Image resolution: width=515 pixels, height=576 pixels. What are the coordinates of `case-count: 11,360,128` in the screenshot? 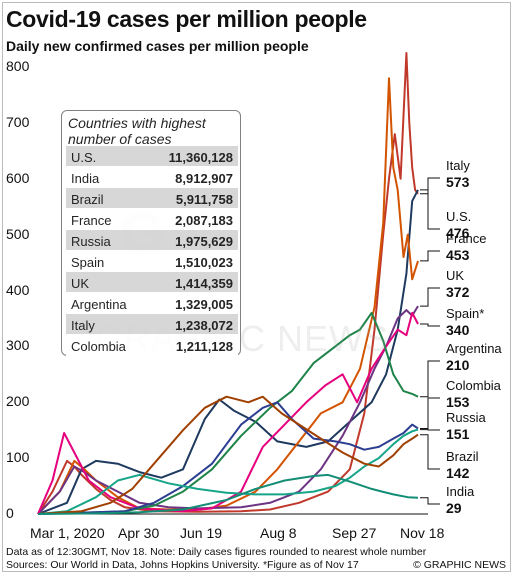 It's located at (200, 157).